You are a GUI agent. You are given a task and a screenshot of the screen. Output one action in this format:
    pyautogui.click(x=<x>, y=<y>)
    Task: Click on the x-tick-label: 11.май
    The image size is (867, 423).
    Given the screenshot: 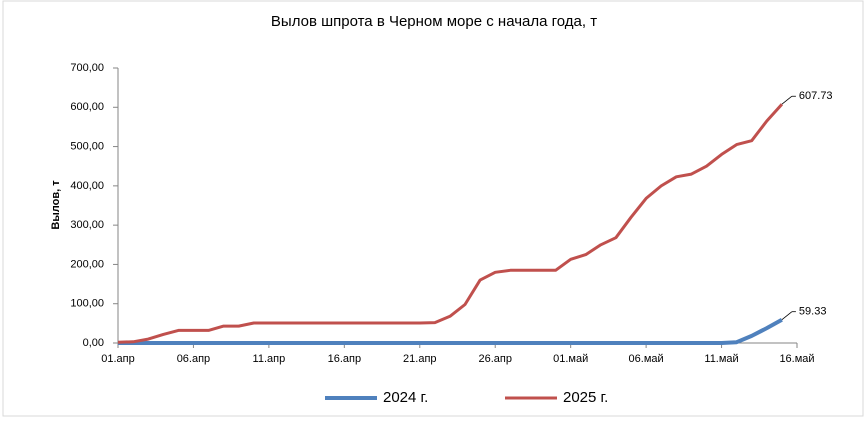 What is the action you would take?
    pyautogui.click(x=721, y=359)
    